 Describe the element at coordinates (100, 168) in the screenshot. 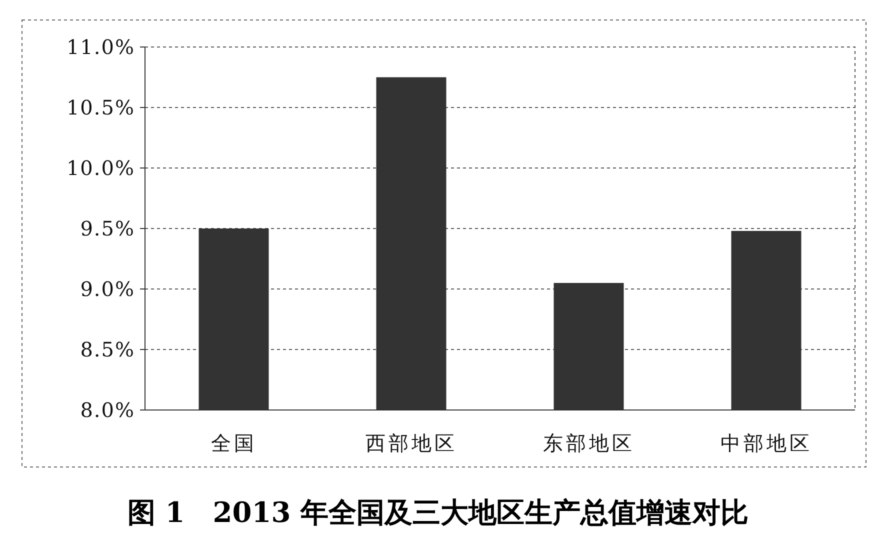

I see `y-tick-label: 10.0%` at that location.